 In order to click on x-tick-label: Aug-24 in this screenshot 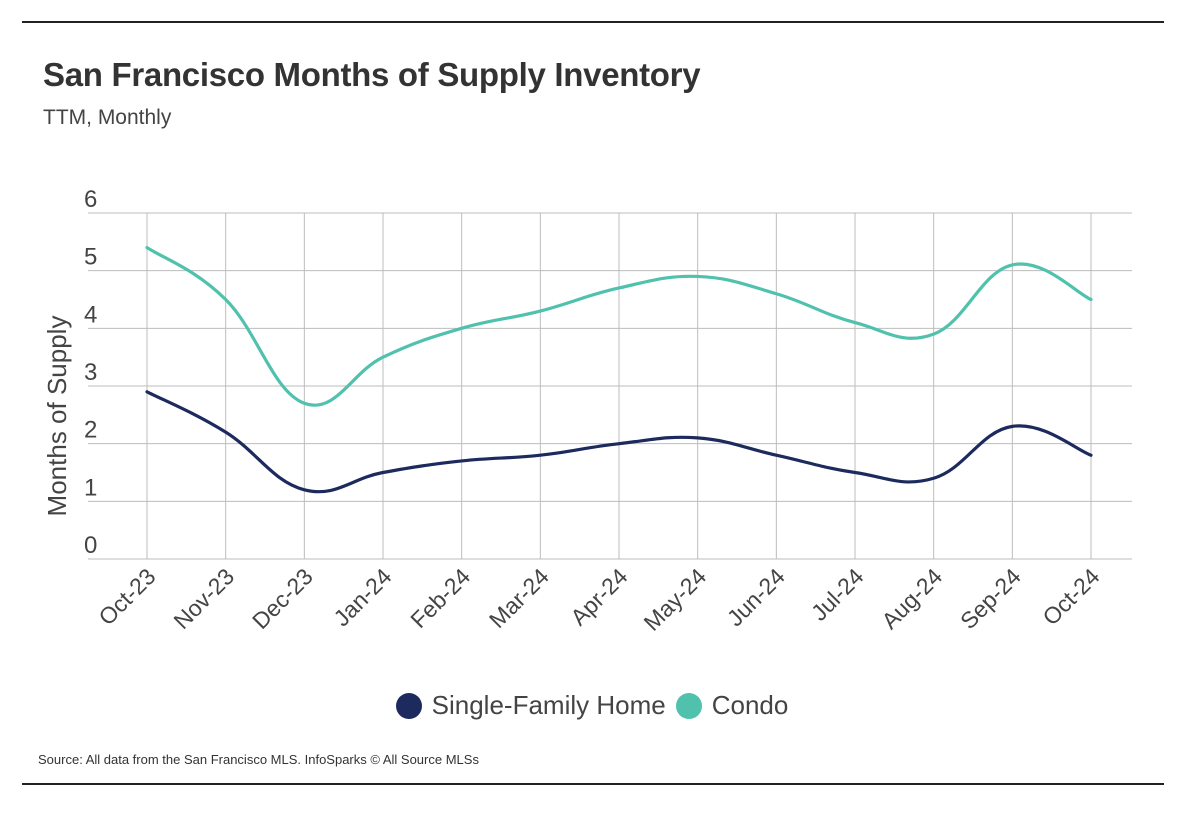, I will do `click(911, 598)`.